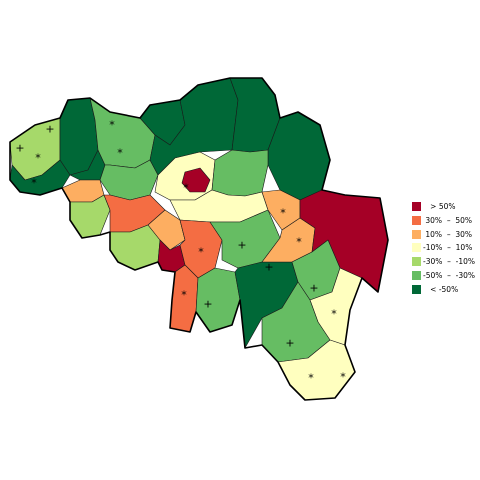 Image resolution: width=480 pixels, height=480 pixels. What do you see at coordinates (449, 275) in the screenshot?
I see `legend-label: -50% – -30%` at bounding box center [449, 275].